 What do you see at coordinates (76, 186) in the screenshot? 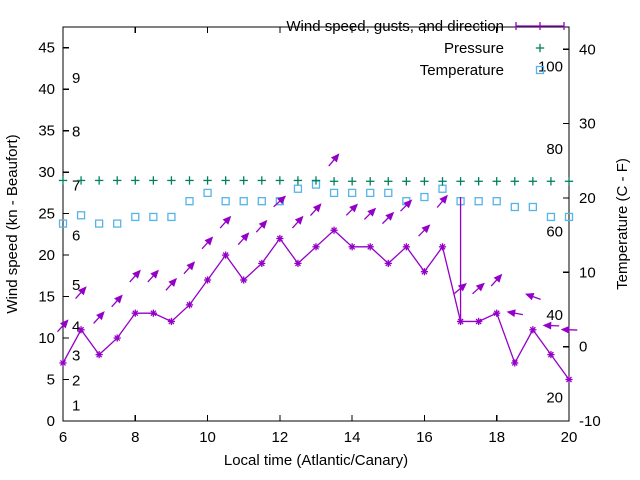
I see `beaufort-label: 7` at bounding box center [76, 186].